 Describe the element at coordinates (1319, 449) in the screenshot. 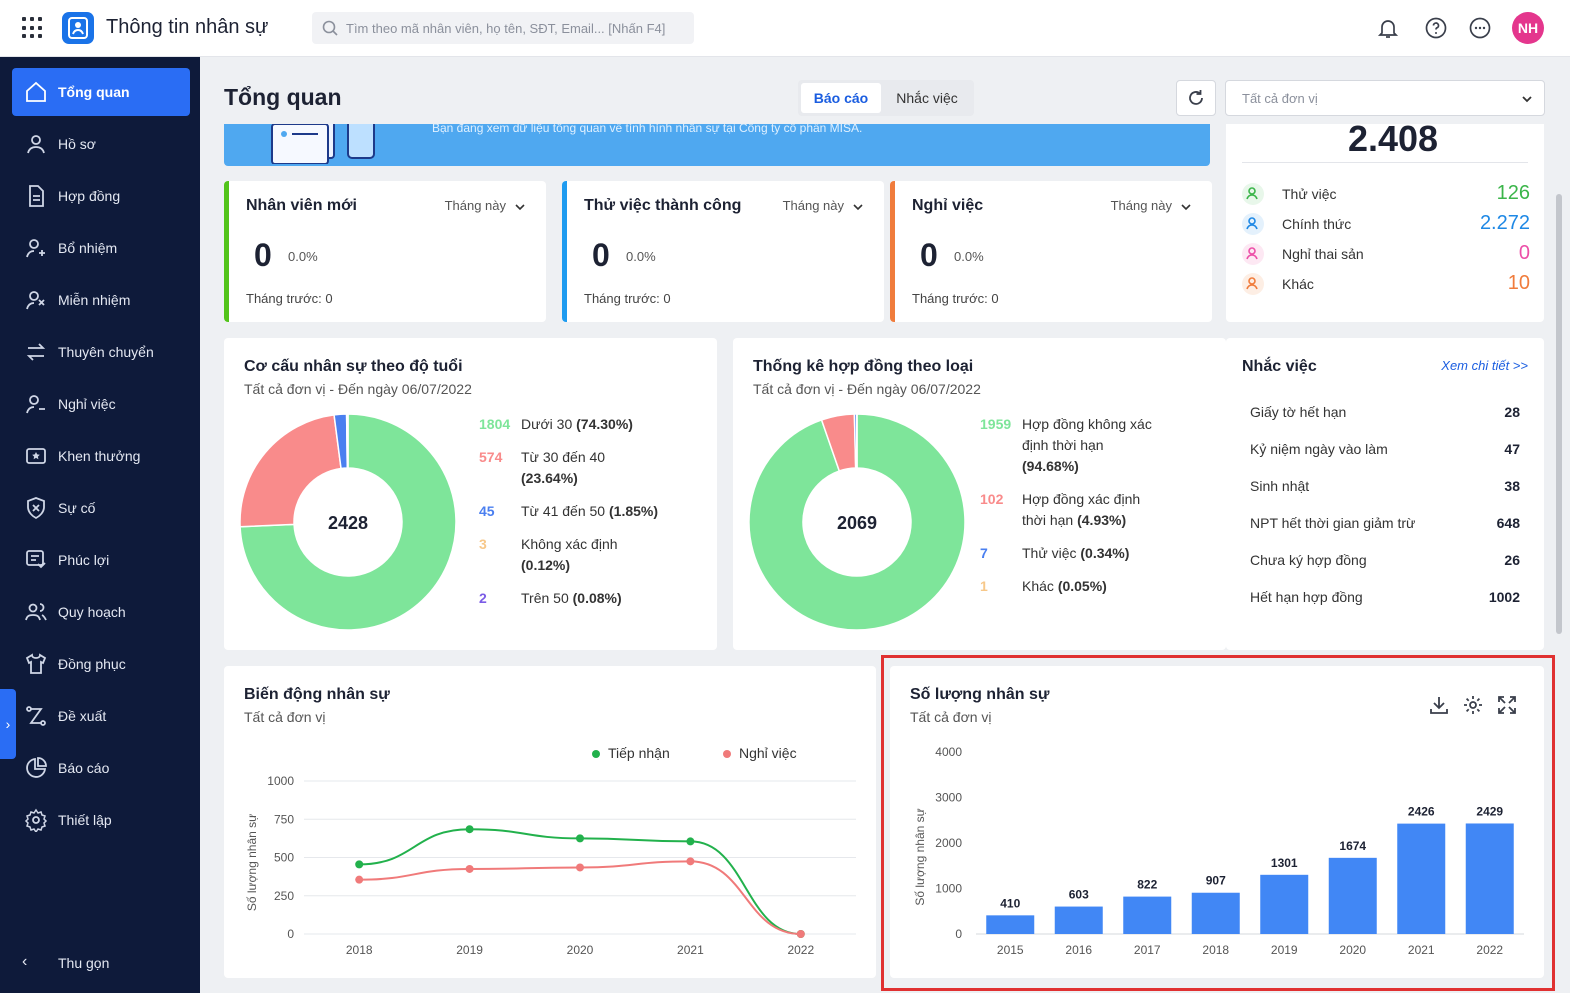

I see `reminder-label: Kỷ niệm ngày vào làm` at that location.